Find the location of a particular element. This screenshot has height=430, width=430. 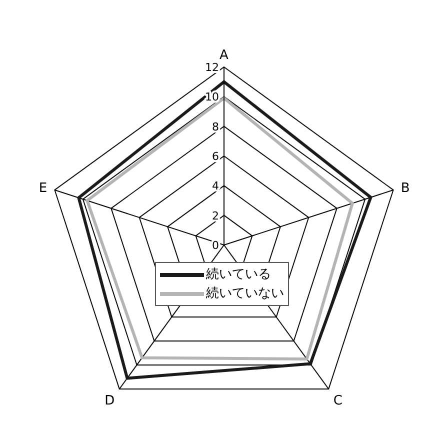

legend-label: 続いている is located at coordinates (238, 275).